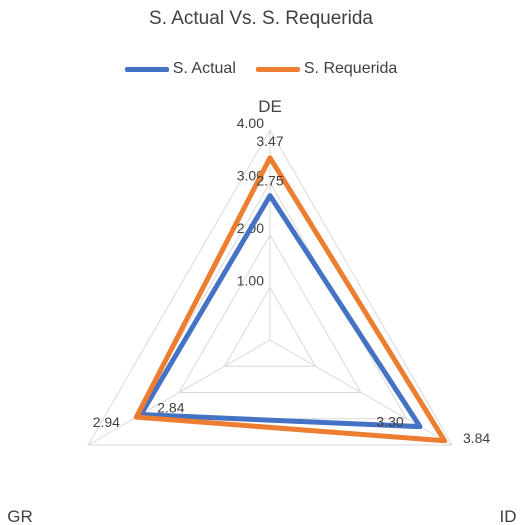 The width and height of the screenshot is (522, 525). I want to click on legend-item-requerida: S. Requerida, so click(326, 69).